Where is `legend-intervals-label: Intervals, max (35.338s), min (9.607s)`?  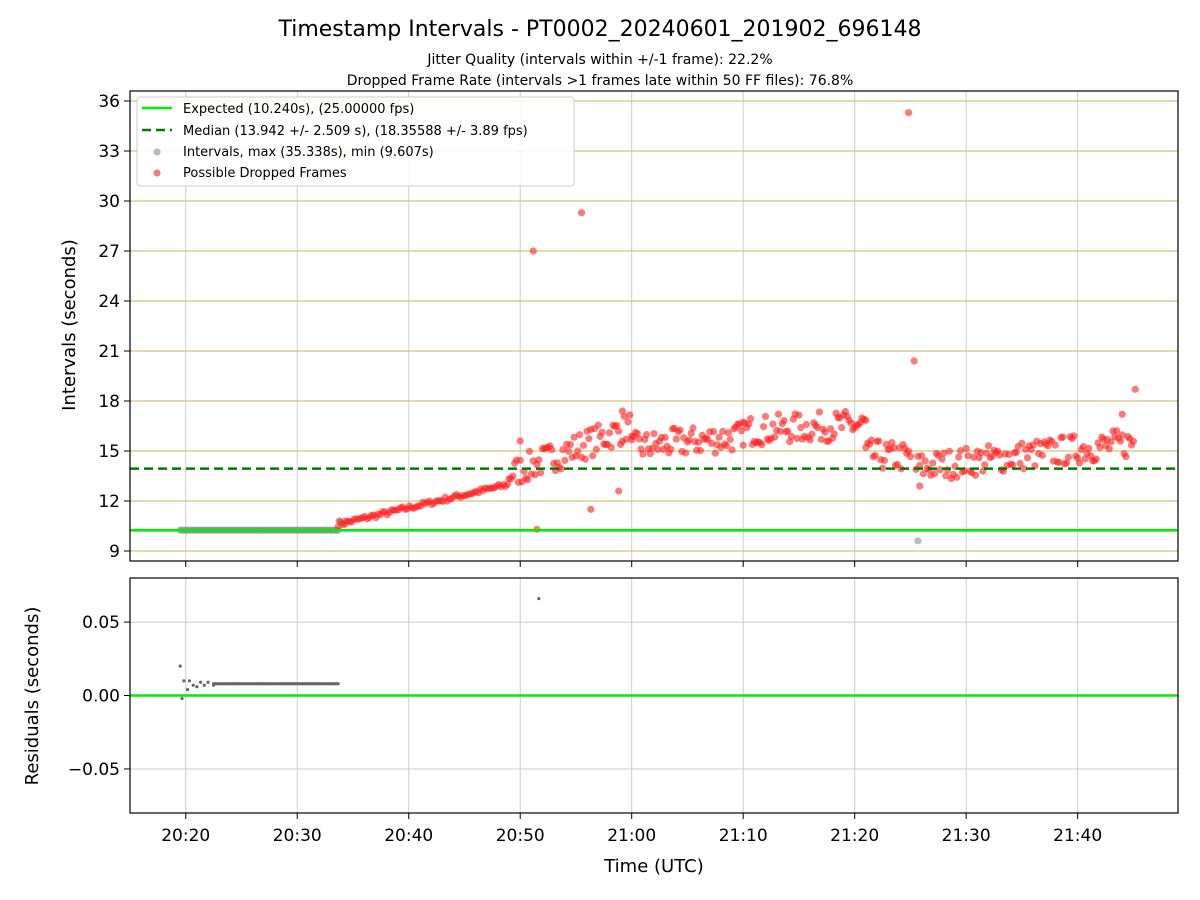
legend-intervals-label: Intervals, max (35.338s), min (9.607s) is located at coordinates (308, 152).